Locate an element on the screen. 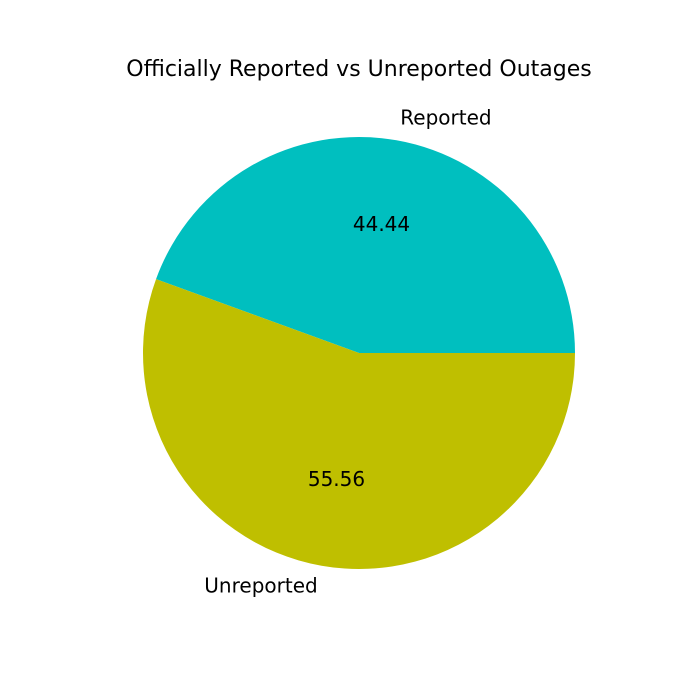 The image size is (700, 700). slice-value-reported: 44.44 is located at coordinates (381, 224).